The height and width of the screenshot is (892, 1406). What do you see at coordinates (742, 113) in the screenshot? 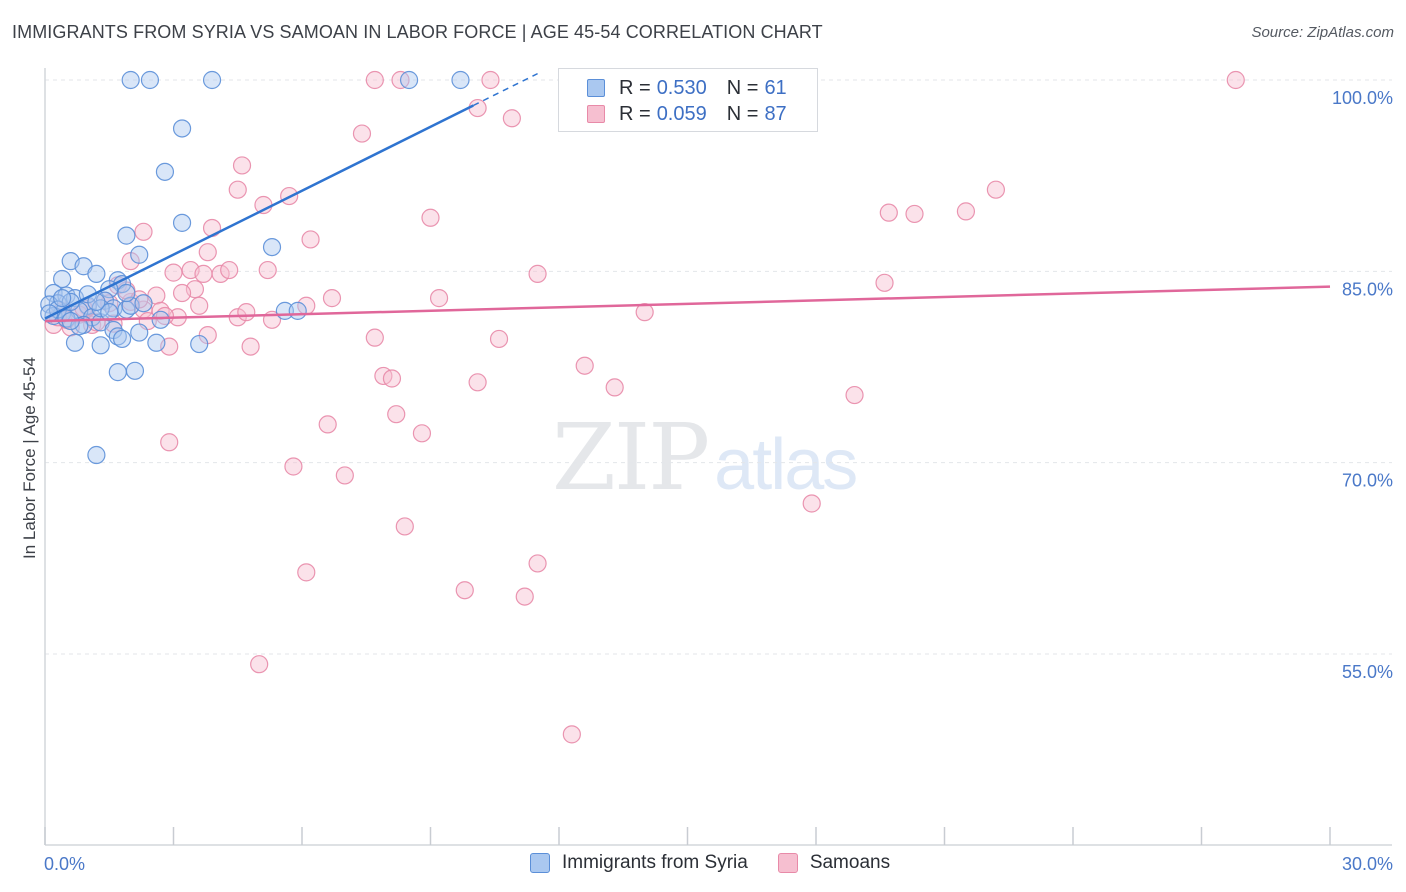
I see `legend-n-label: N =` at bounding box center [742, 113].